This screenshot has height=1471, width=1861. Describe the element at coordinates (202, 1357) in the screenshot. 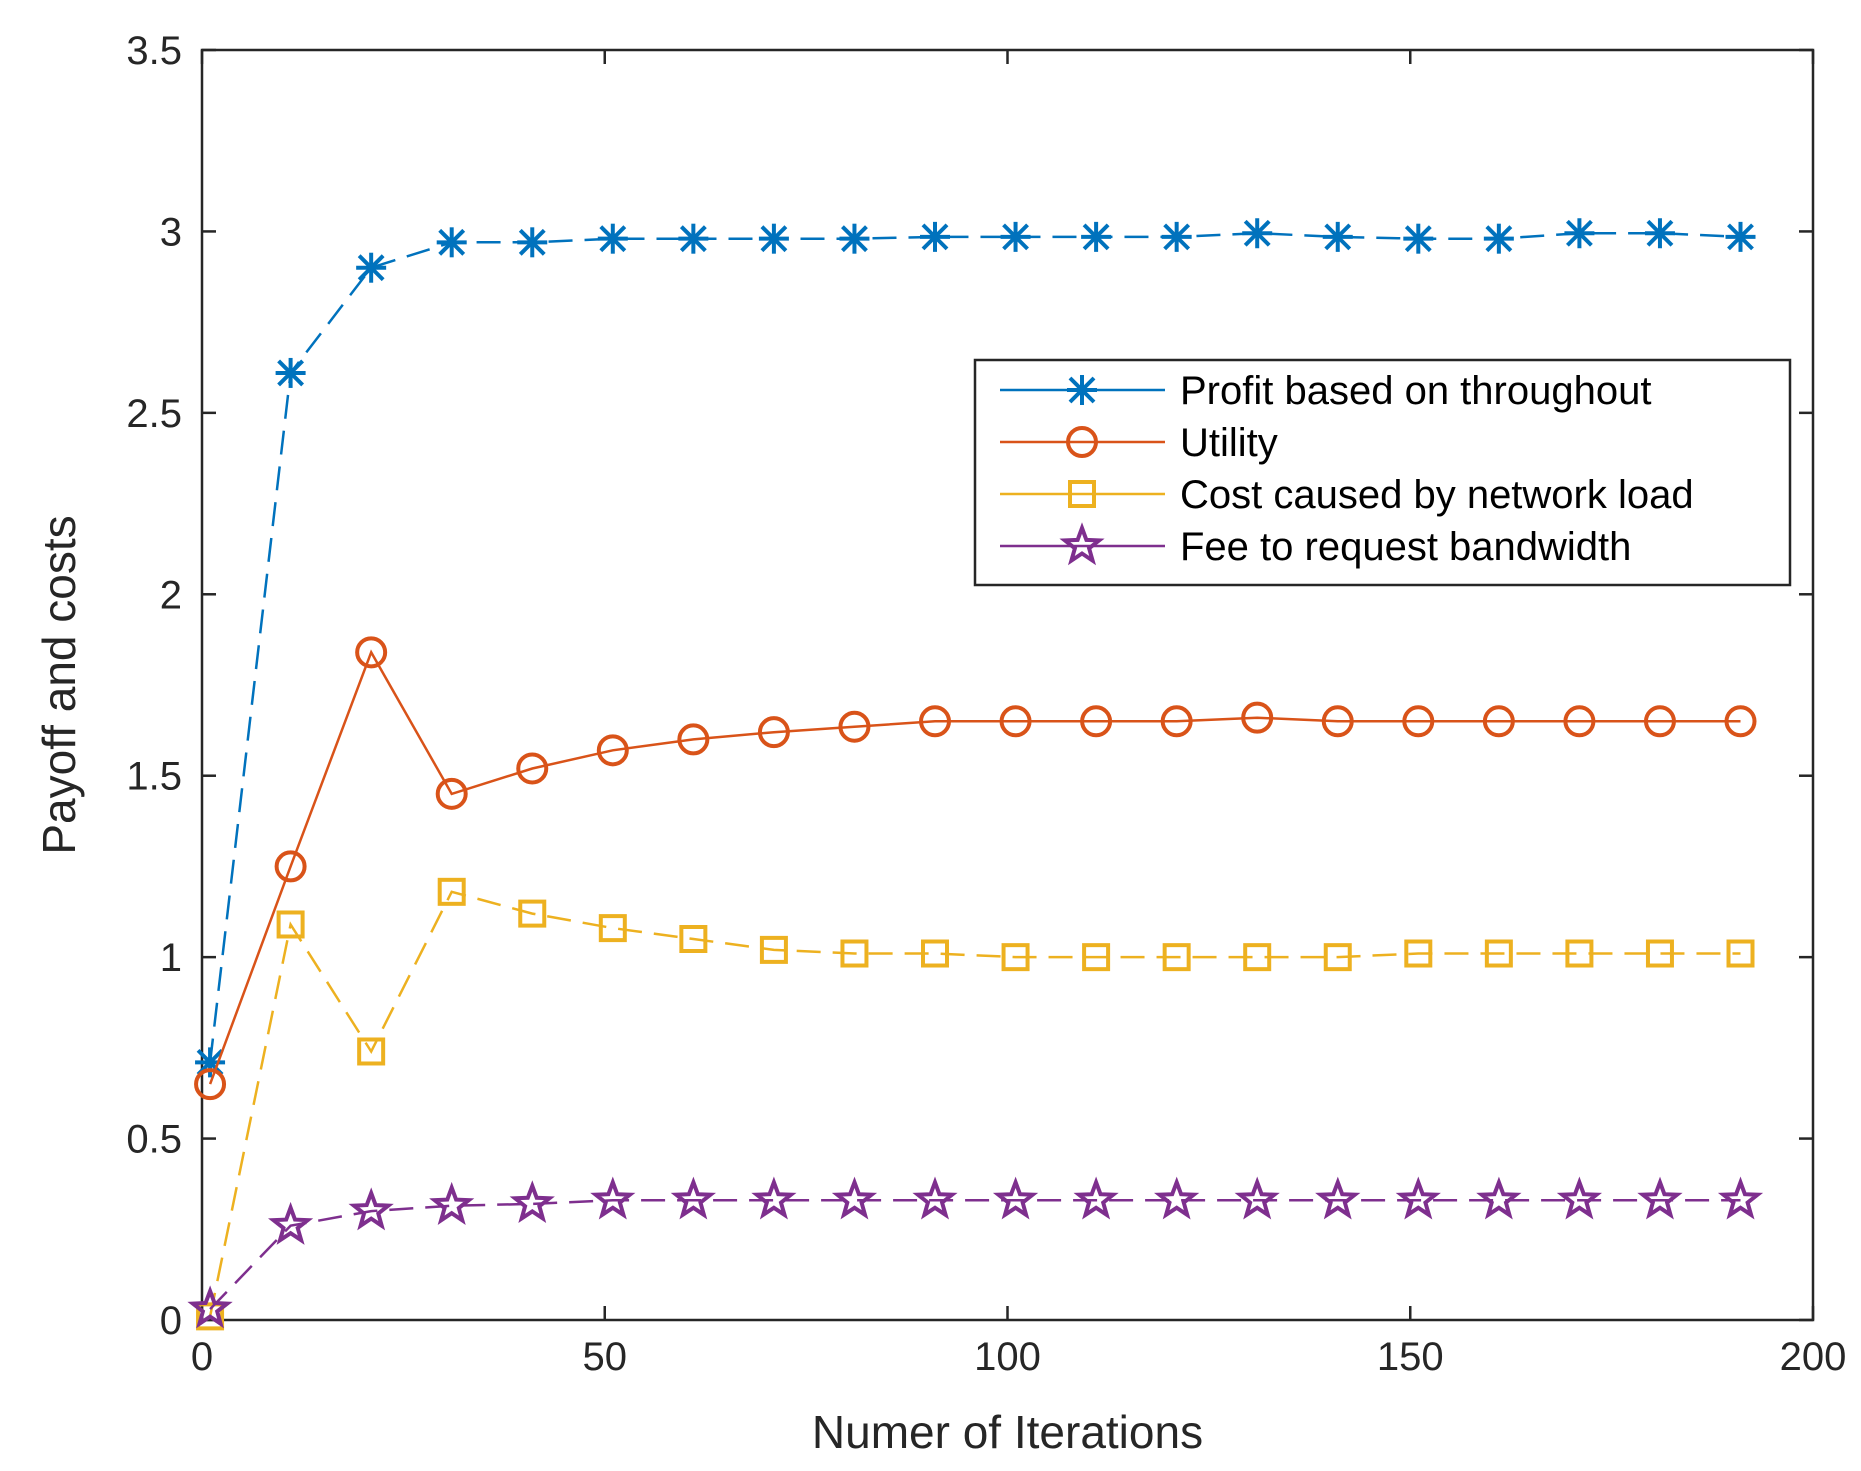

I see `x-tick-label: 0` at that location.